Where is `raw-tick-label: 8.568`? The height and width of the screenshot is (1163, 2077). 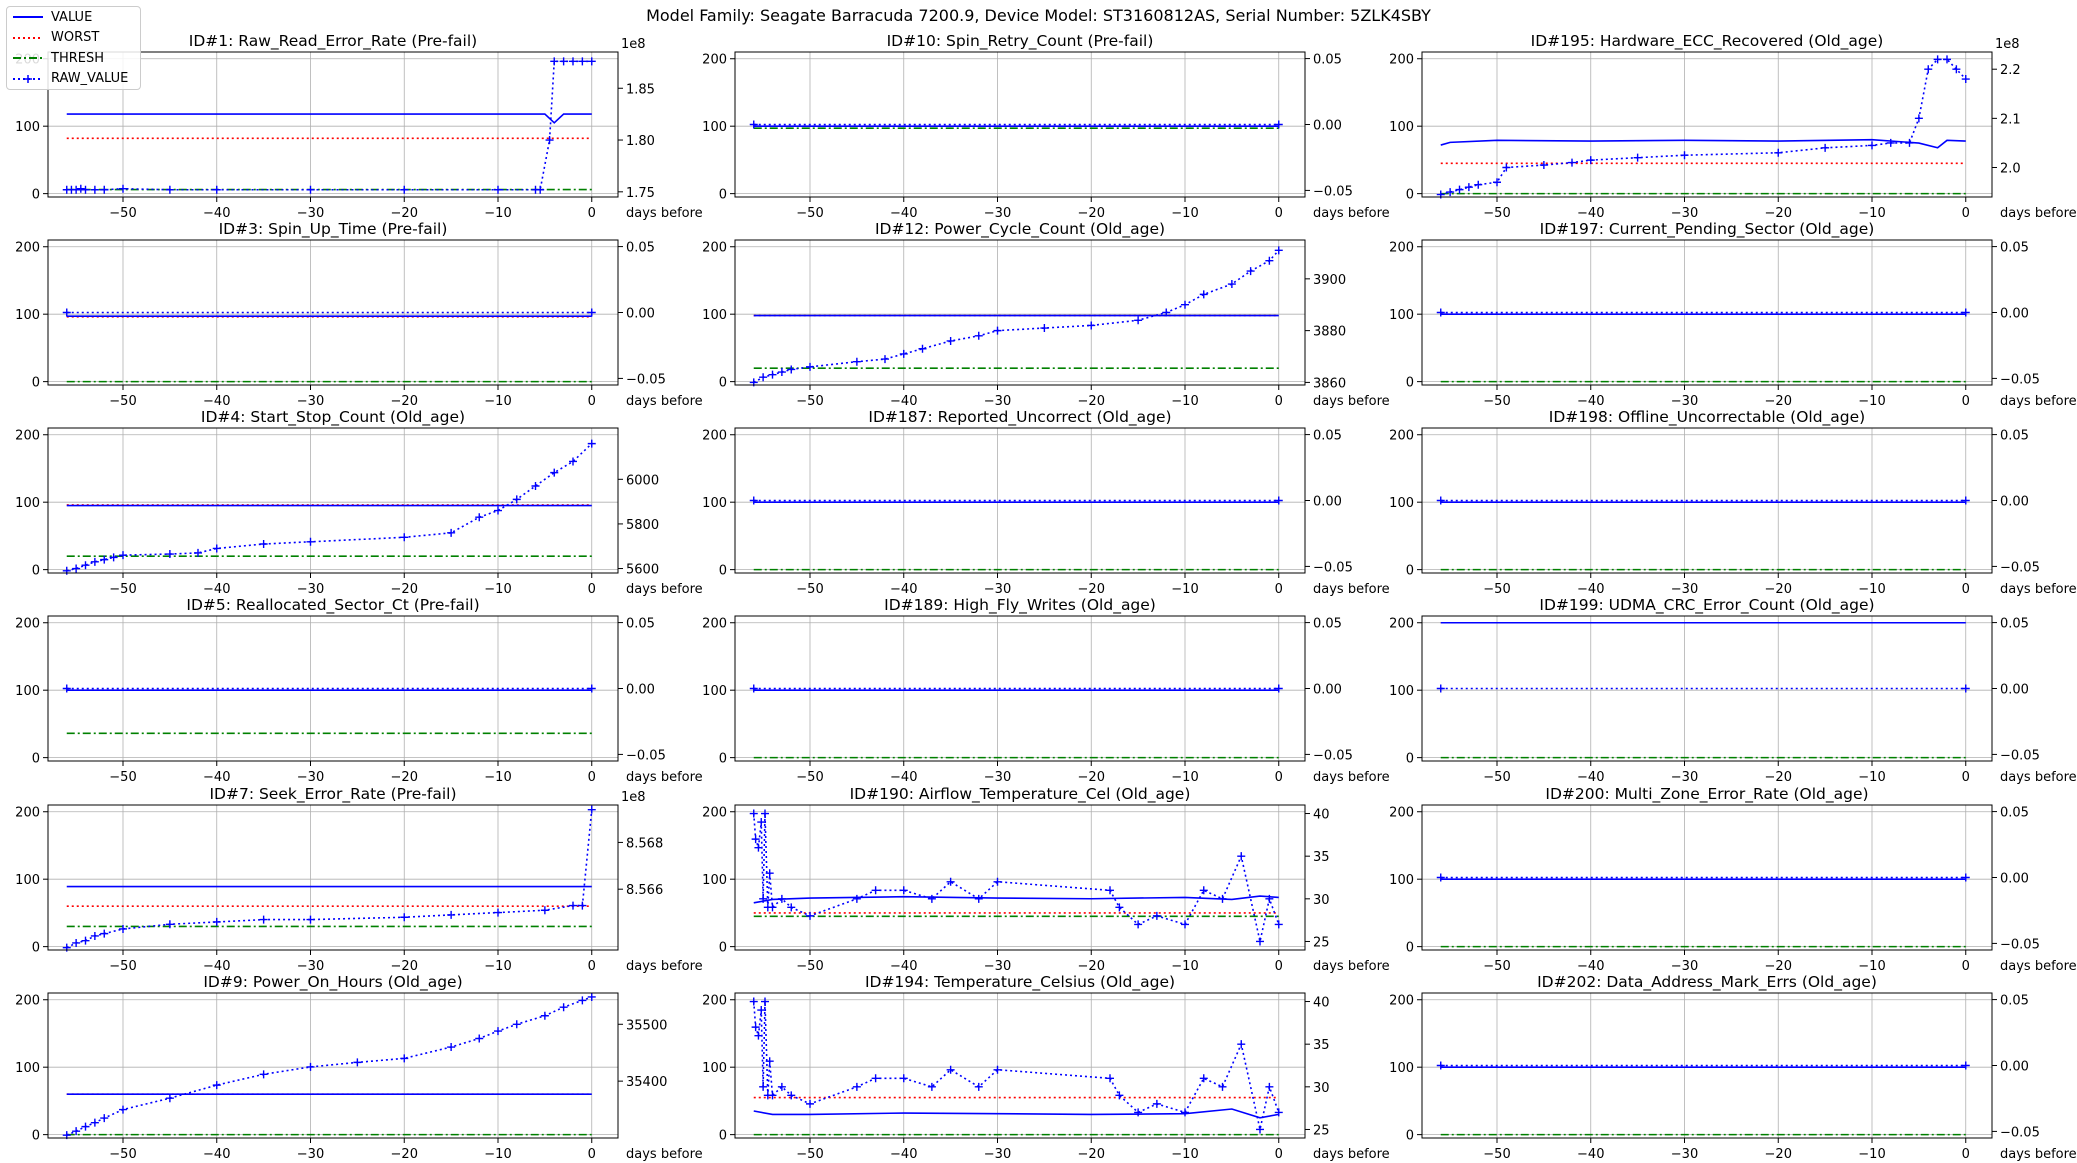
raw-tick-label: 8.568 is located at coordinates (644, 843).